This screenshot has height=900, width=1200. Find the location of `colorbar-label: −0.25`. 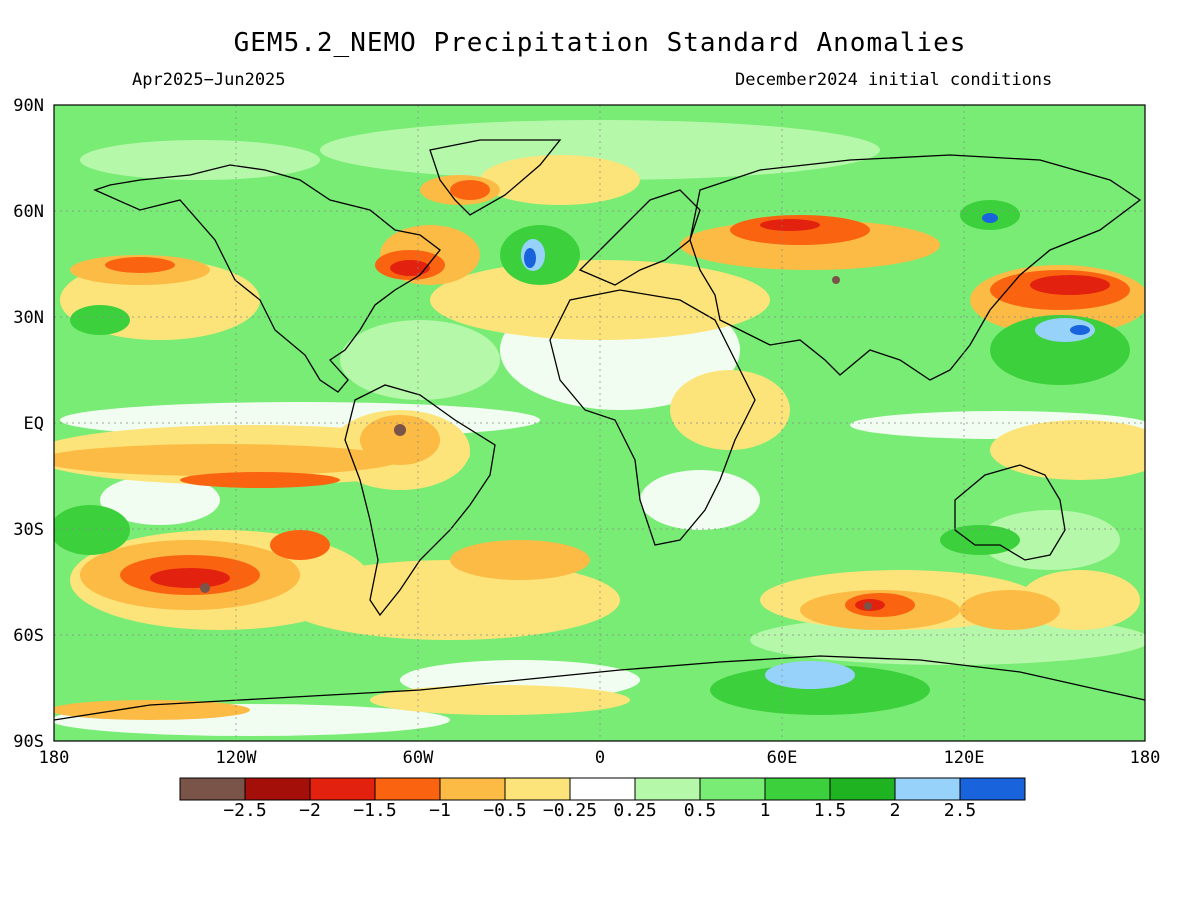

colorbar-label: −0.25 is located at coordinates (570, 810).